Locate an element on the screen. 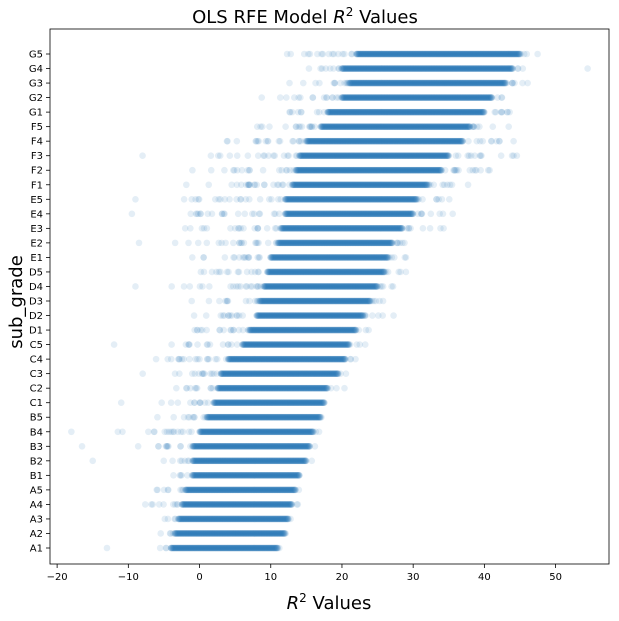 Image resolution: width=619 pixels, height=621 pixels. series-C4 is located at coordinates (255, 359).